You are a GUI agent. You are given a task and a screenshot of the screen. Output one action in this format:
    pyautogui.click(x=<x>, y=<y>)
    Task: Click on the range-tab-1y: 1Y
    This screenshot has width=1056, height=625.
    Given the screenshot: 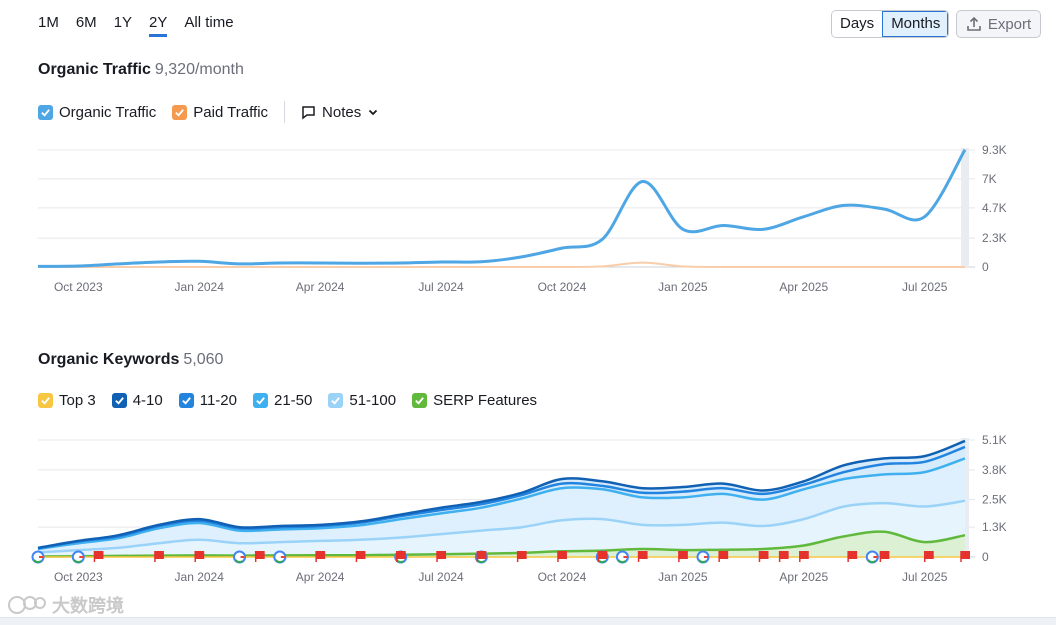 What is the action you would take?
    pyautogui.click(x=123, y=22)
    